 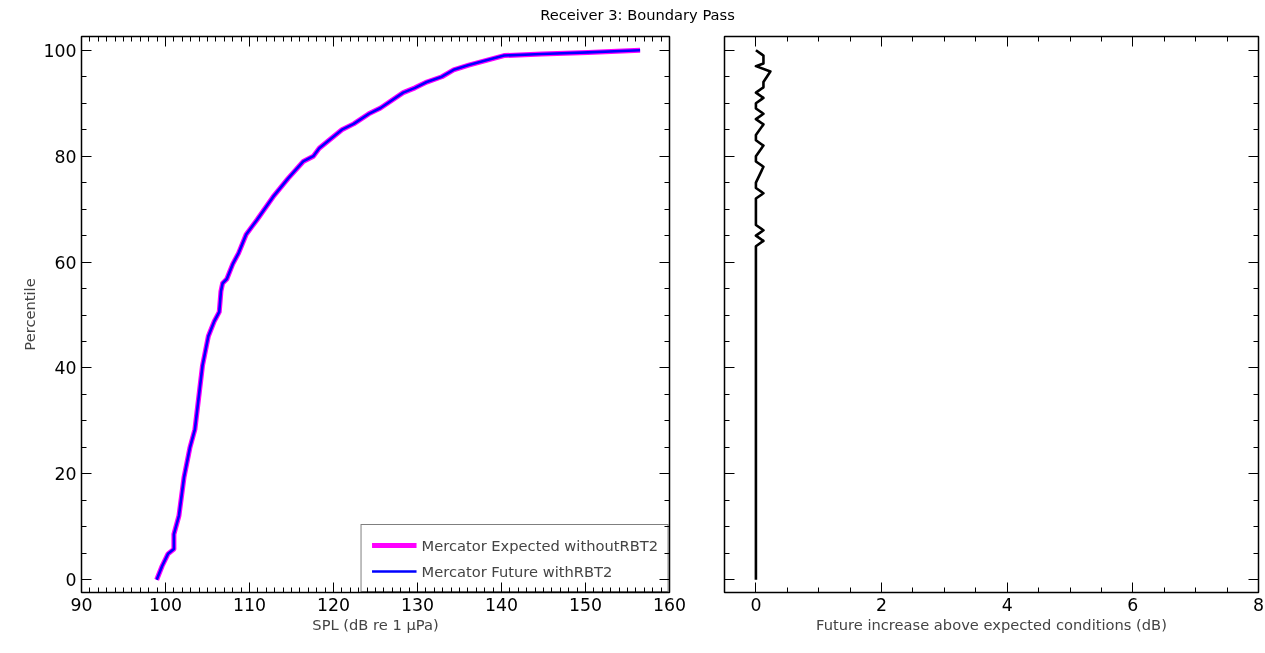 What do you see at coordinates (30, 314) in the screenshot?
I see `y-axis-title: Percentile` at bounding box center [30, 314].